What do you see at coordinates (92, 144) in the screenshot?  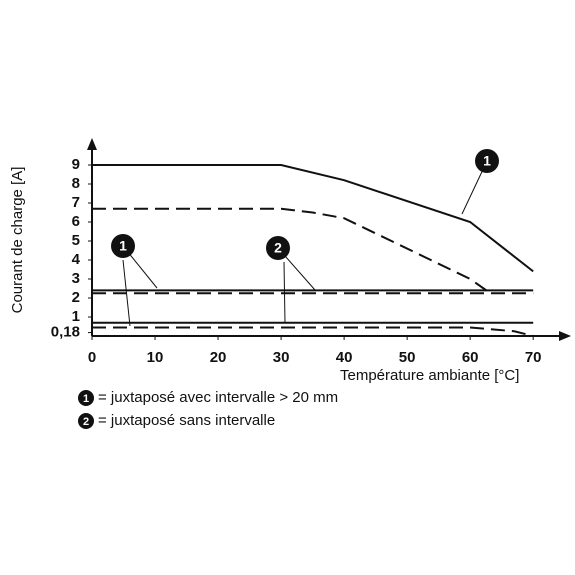 I see `y-axis-arrow` at bounding box center [92, 144].